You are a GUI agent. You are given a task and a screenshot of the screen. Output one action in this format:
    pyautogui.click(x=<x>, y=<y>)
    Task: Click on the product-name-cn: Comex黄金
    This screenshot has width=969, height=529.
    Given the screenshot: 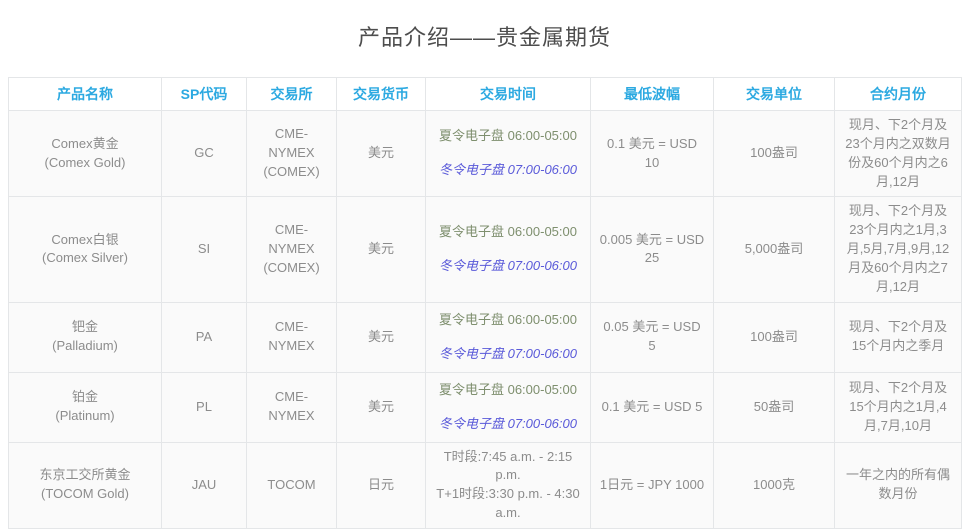 What is the action you would take?
    pyautogui.click(x=85, y=143)
    